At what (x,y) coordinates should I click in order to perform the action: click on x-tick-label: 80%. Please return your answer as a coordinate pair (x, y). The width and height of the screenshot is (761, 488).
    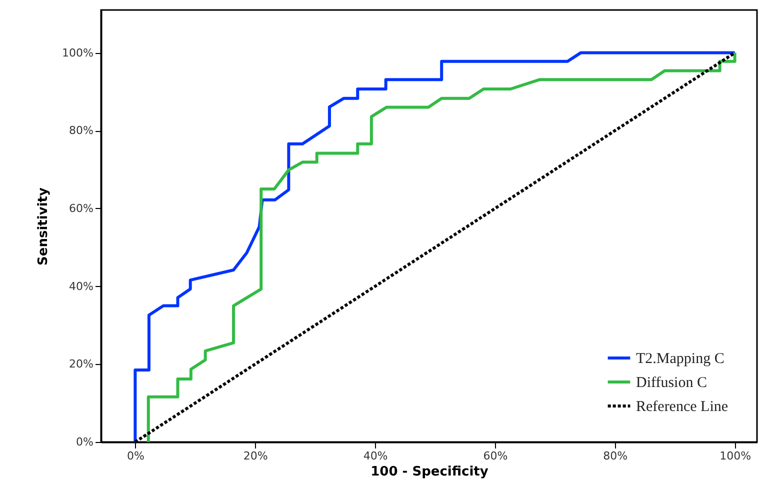
    Looking at the image, I should click on (615, 456).